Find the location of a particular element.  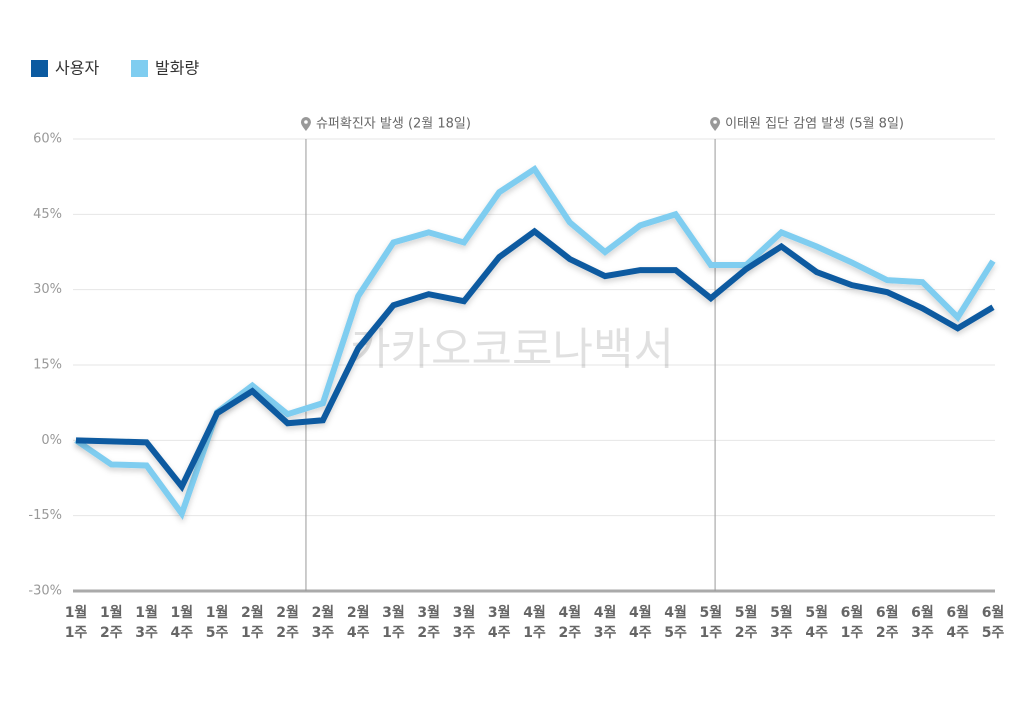

y-tick-label: -15% is located at coordinates (45, 515).